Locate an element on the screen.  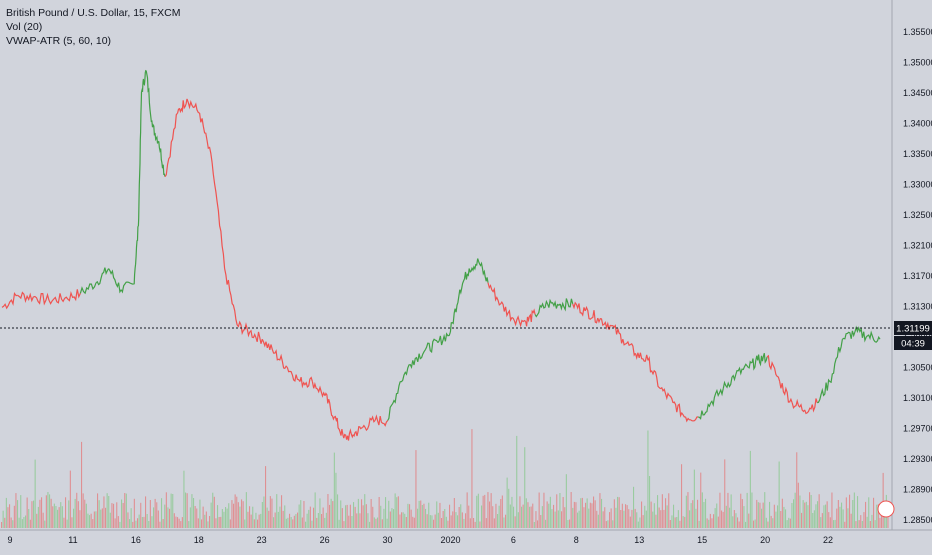
time-tick-label: 9 is located at coordinates (9, 540).